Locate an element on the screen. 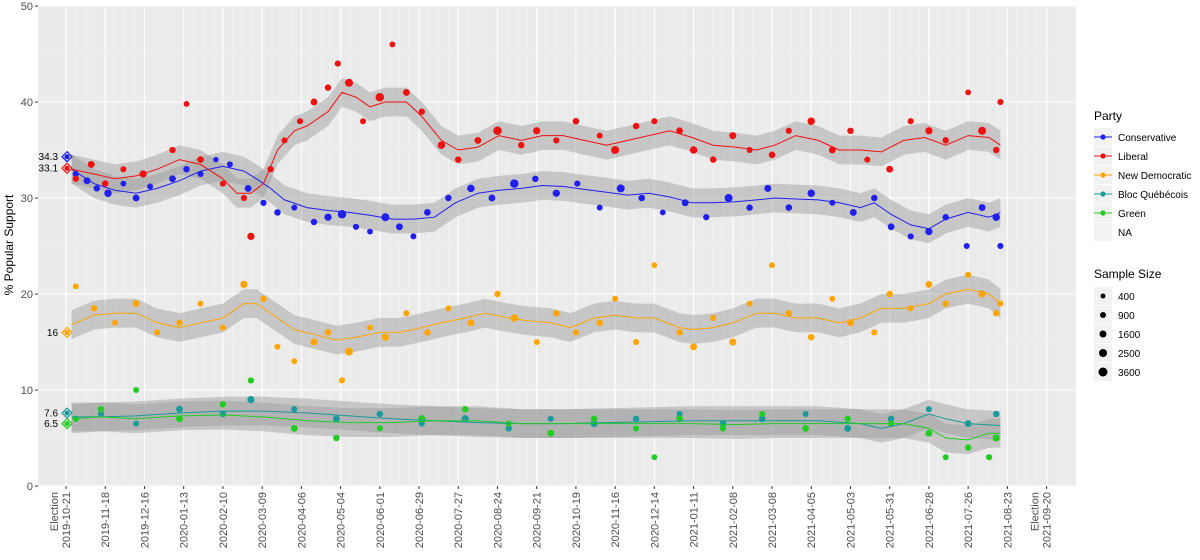 This screenshot has height=560, width=1200. legend-item-label: Bloc Québécois is located at coordinates (1153, 195).